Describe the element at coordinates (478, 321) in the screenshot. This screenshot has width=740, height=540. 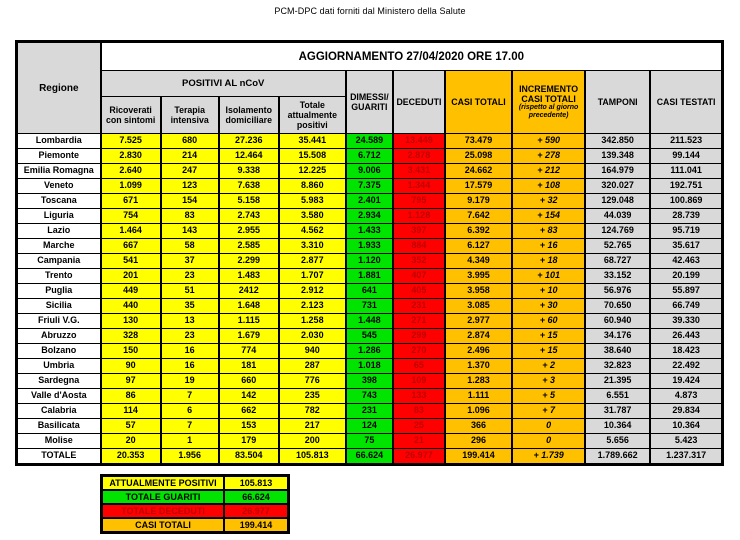
I see `cell-casi_totali: 2.977` at that location.